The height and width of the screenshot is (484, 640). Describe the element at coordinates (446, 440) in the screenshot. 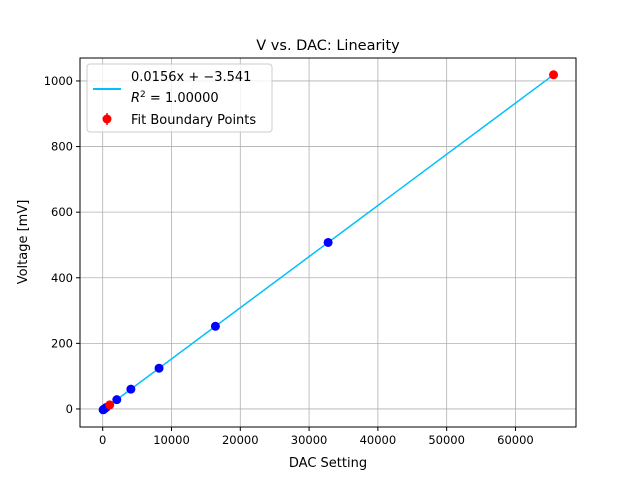

I see `x-tick-label: 50000` at that location.